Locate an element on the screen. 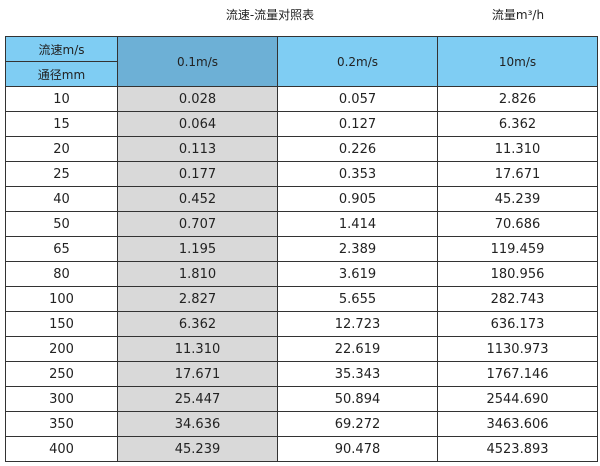 This screenshot has height=466, width=600. table-row: 65 1.195 2.389 119.459 is located at coordinates (301, 249).